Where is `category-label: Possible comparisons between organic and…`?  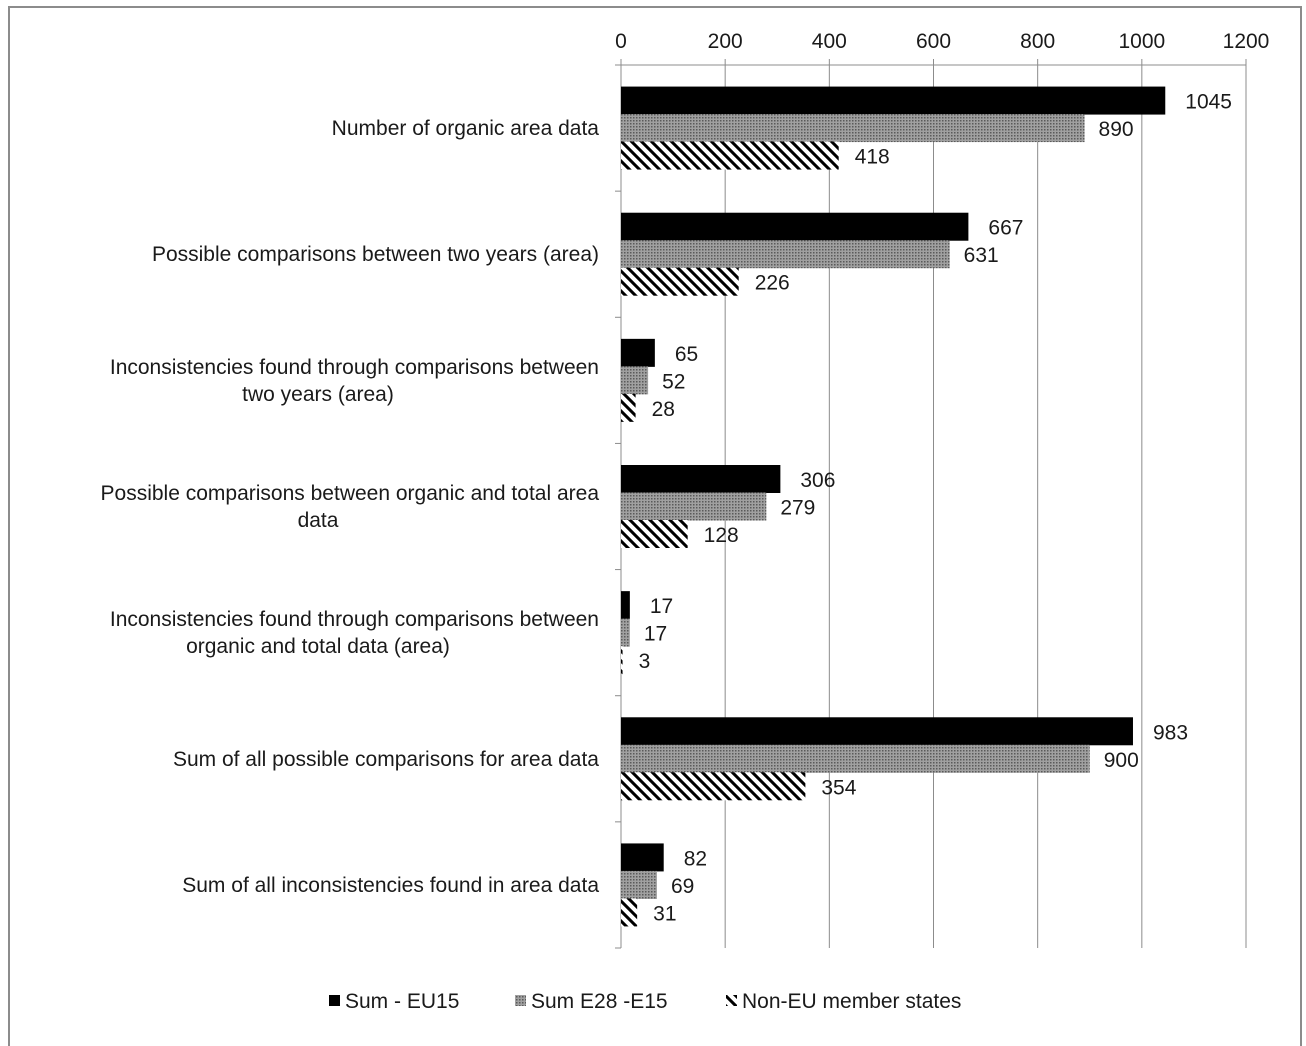
category-label: Possible comparisons between organic and… is located at coordinates (350, 493).